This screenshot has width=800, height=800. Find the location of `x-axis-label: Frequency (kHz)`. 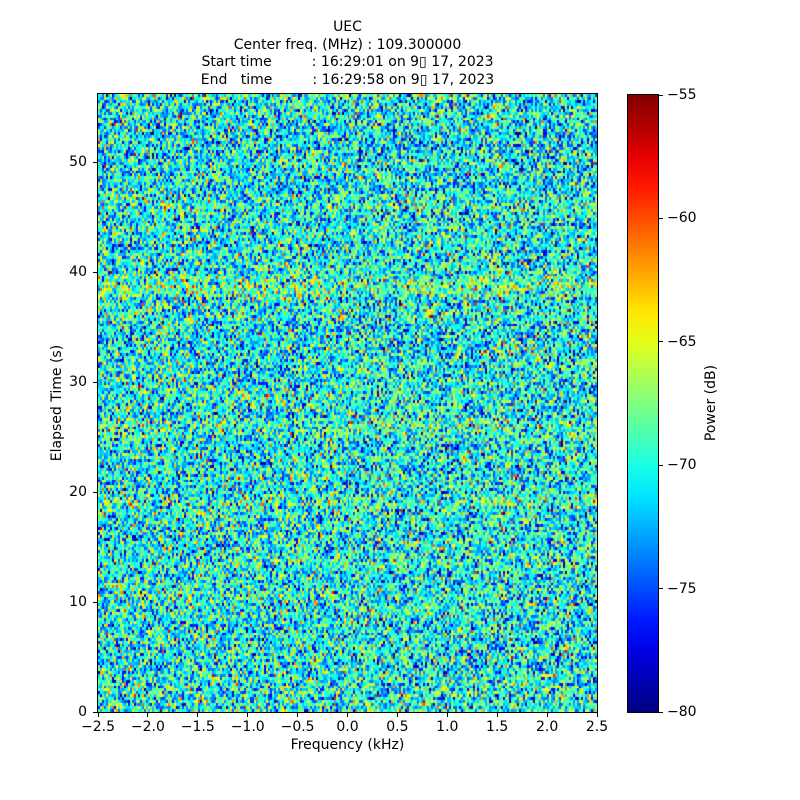

x-axis-label: Frequency (kHz) is located at coordinates (347, 745).